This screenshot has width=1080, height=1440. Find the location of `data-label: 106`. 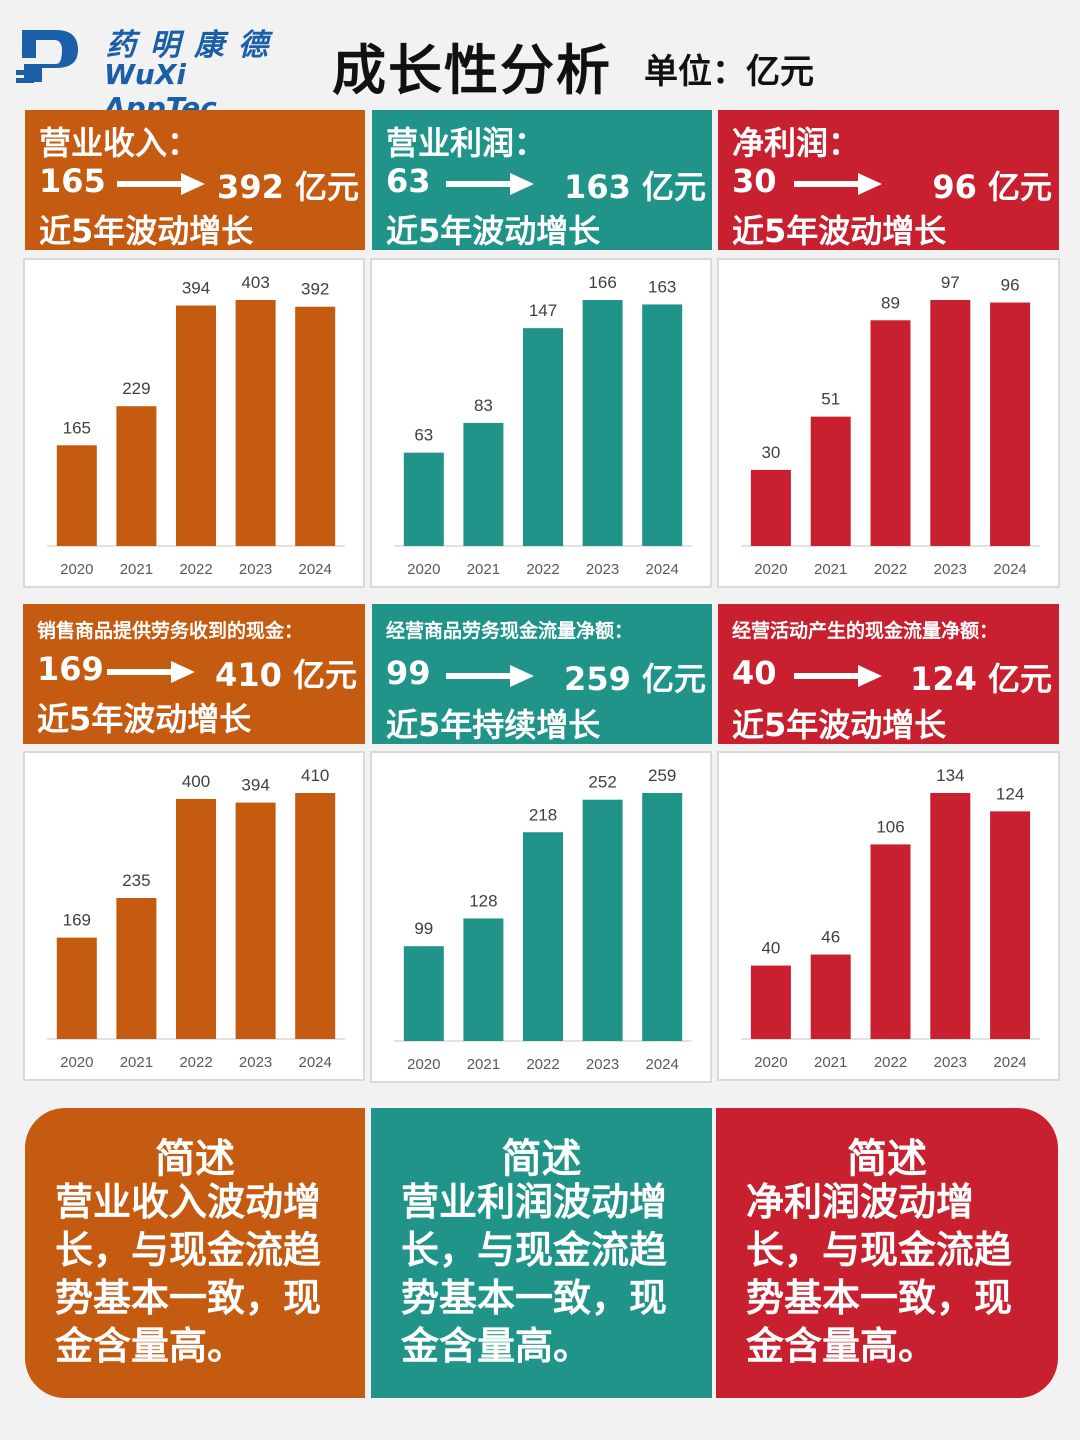

data-label: 106 is located at coordinates (890, 826).